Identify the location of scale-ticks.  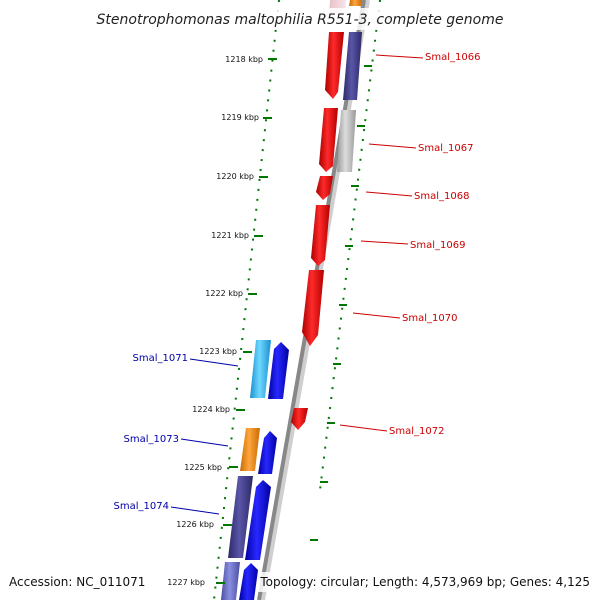
(246, 321).